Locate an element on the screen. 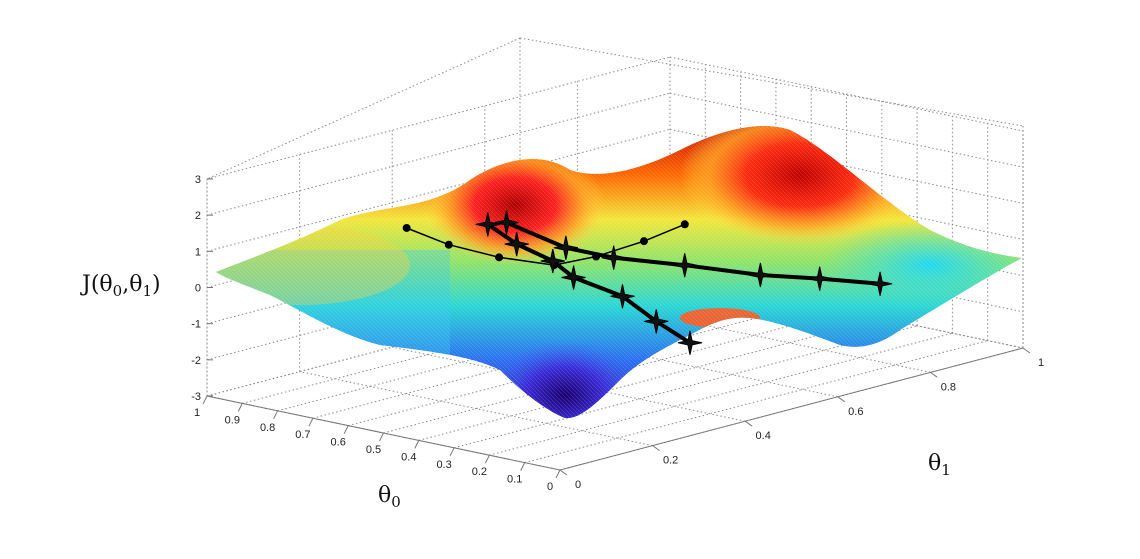 The width and height of the screenshot is (1140, 559). theta1-tick-label: 1 is located at coordinates (1041, 363).